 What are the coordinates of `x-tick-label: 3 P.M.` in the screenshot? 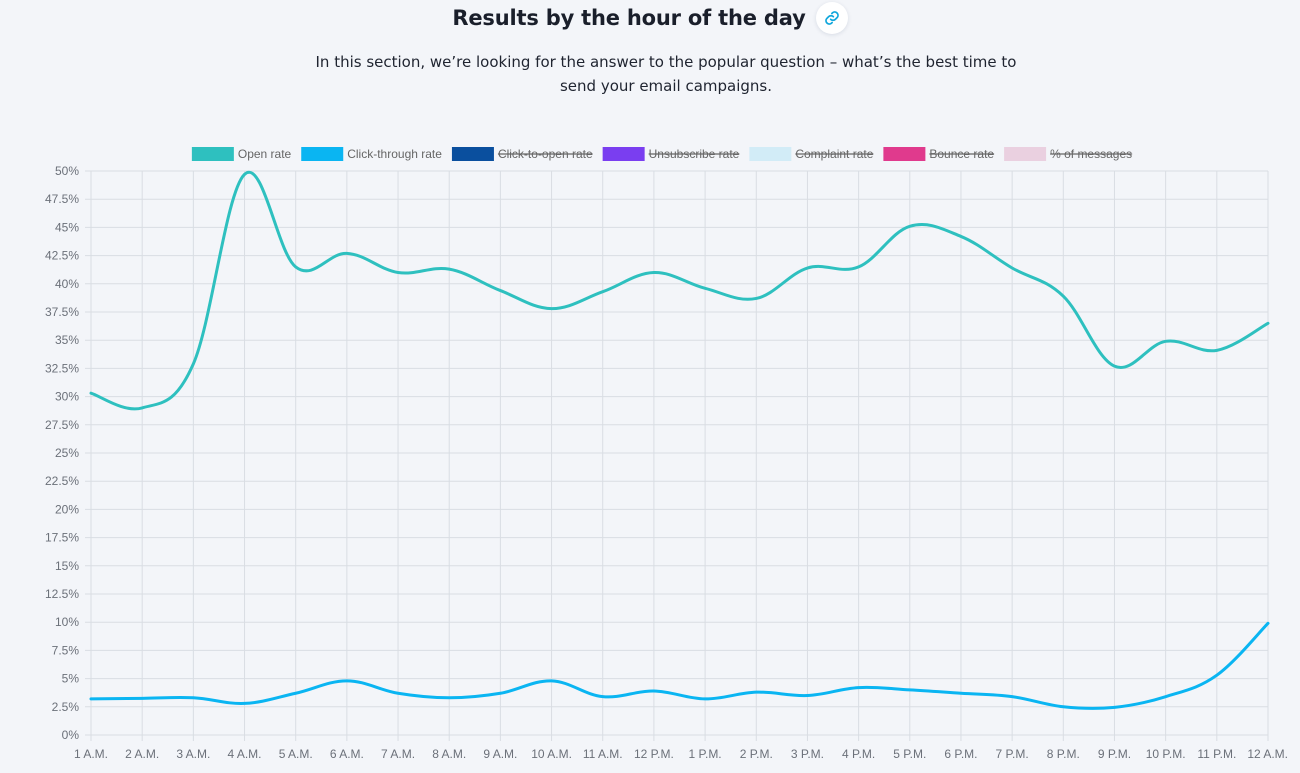 It's located at (807, 754).